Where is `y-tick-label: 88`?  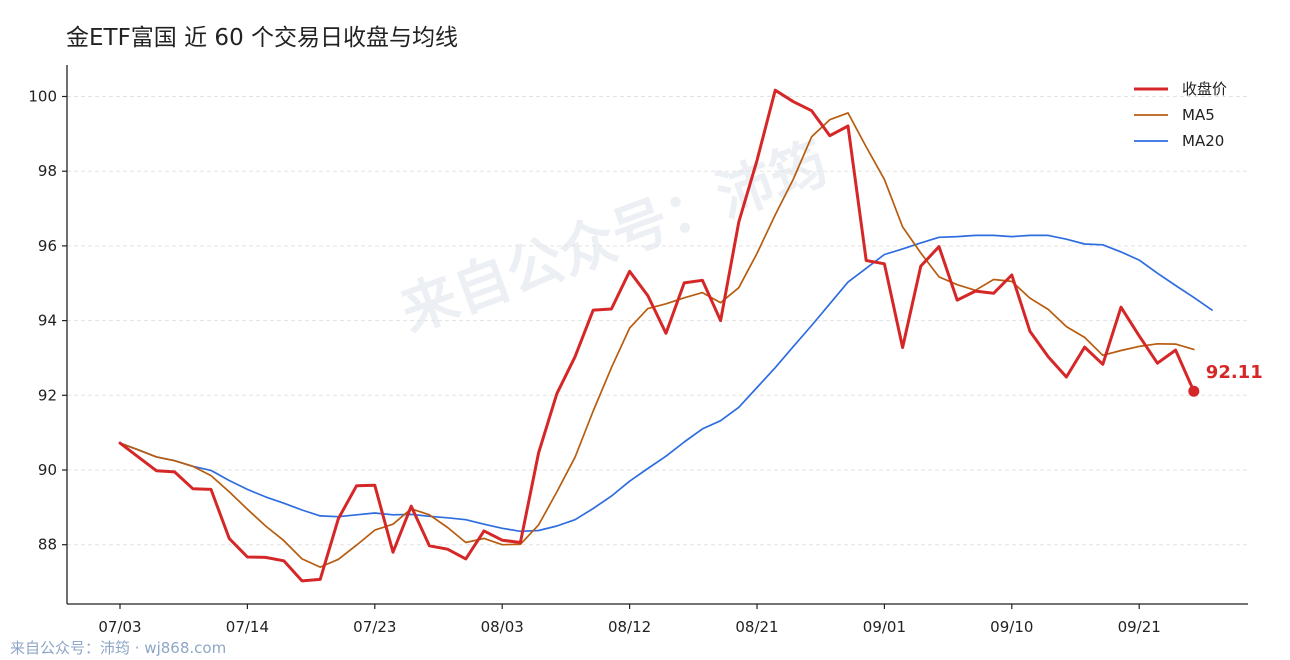 y-tick-label: 88 is located at coordinates (47, 545).